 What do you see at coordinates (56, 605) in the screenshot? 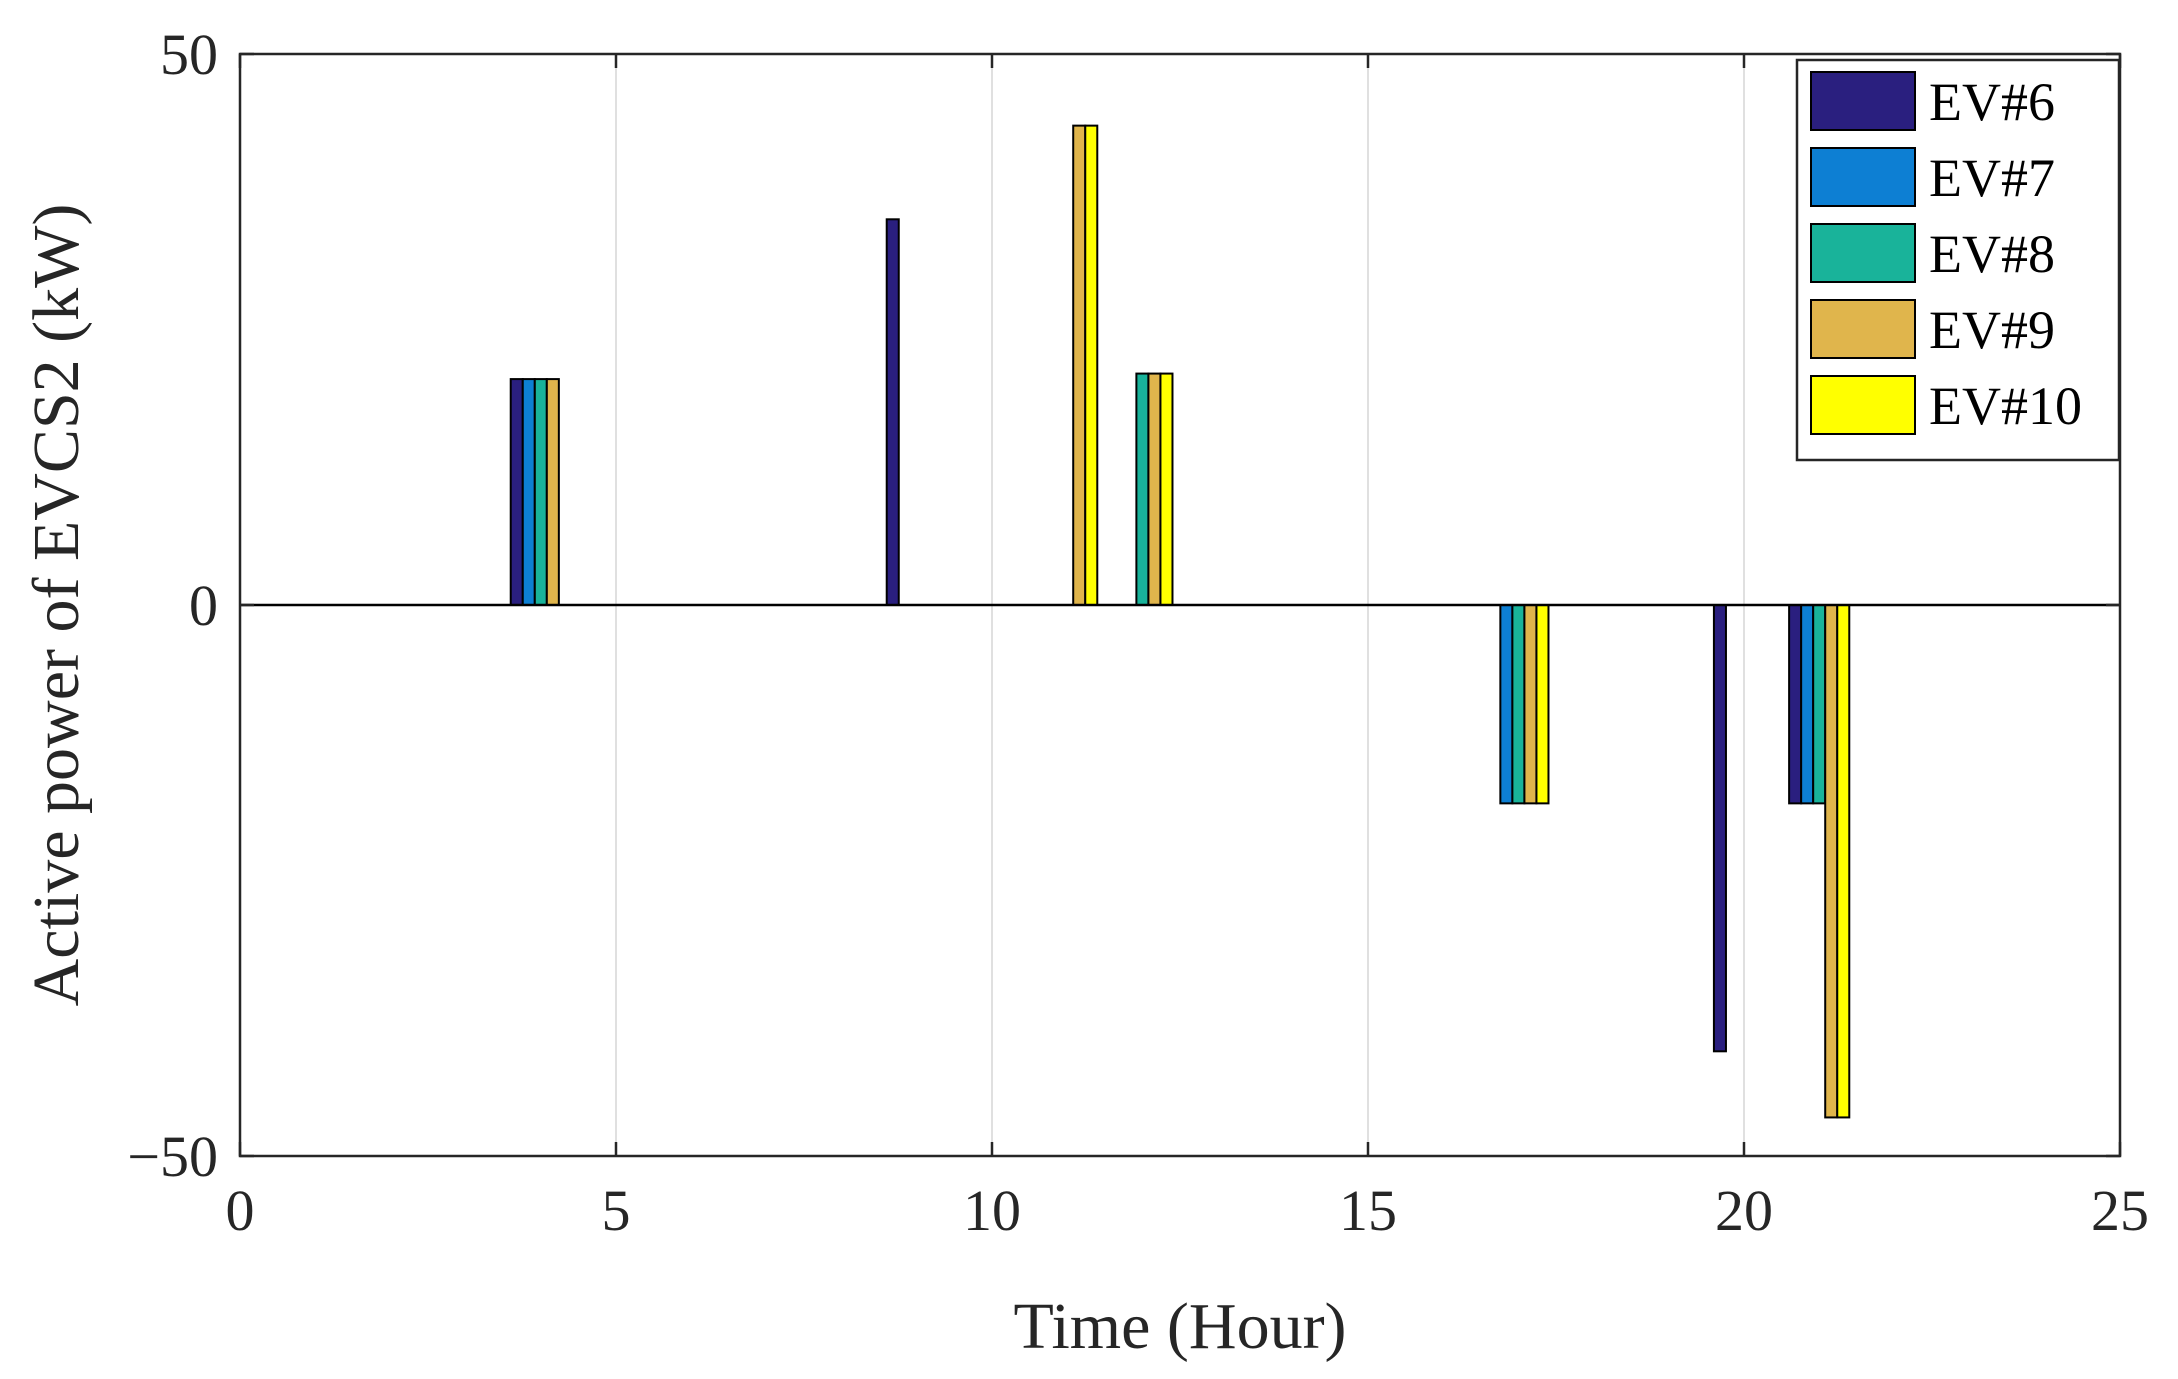
I see `y-axis-label: Active power of EVCS2 (kW)` at bounding box center [56, 605].